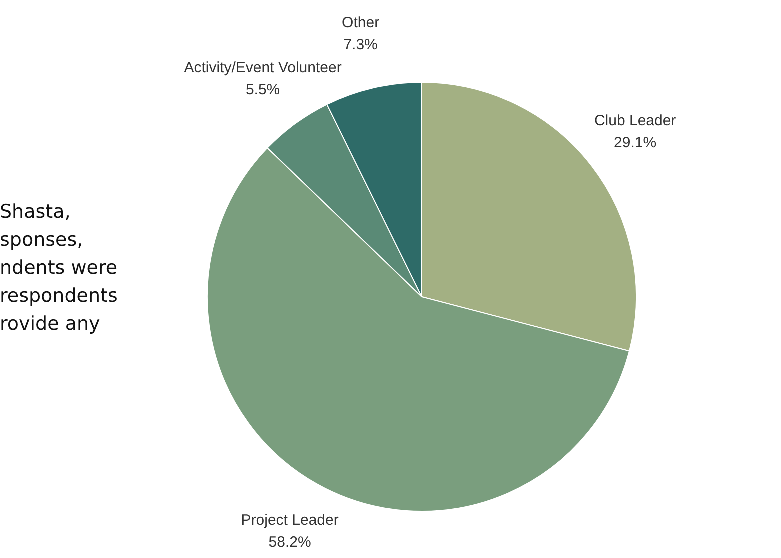  What do you see at coordinates (36, 212) in the screenshot?
I see `text: Shasta,` at bounding box center [36, 212].